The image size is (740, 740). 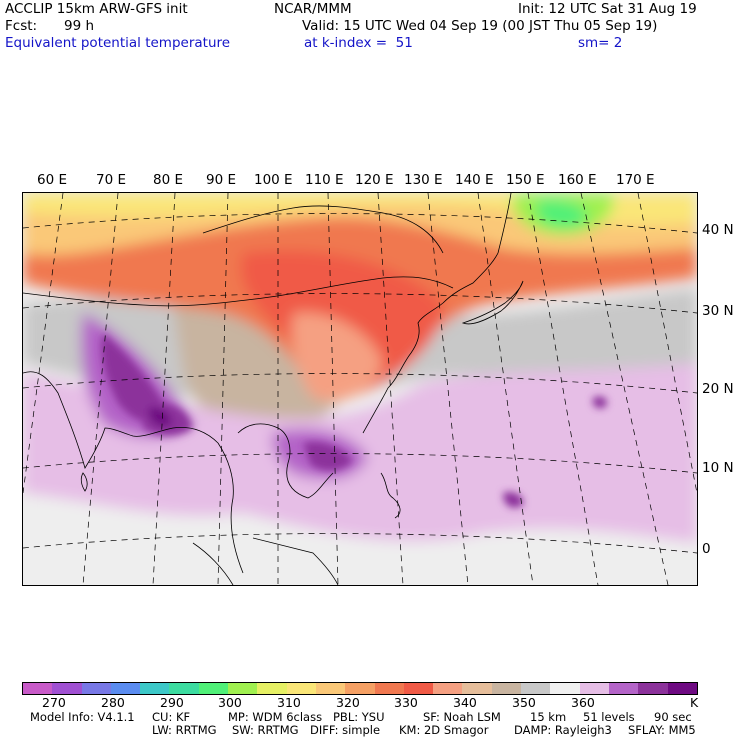 I want to click on lon-label-70e: 70 E, so click(x=111, y=180).